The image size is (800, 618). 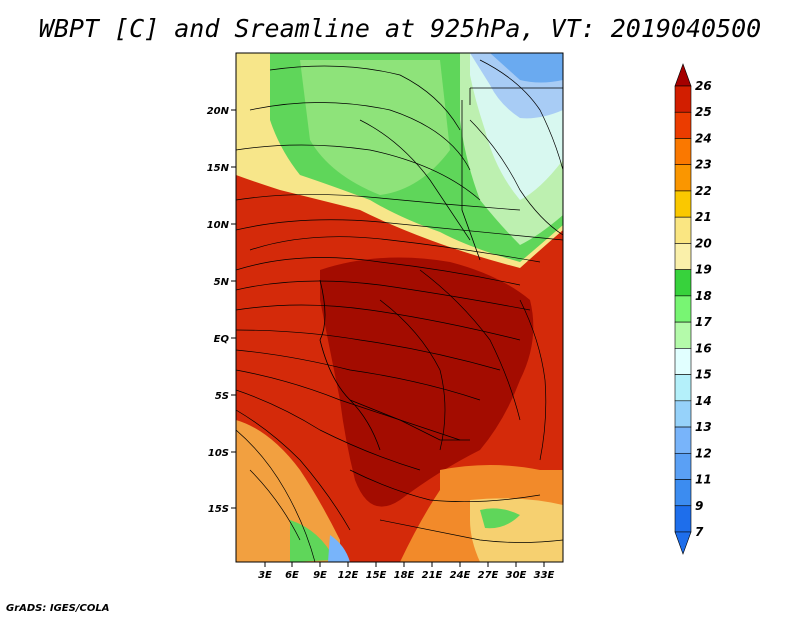 I want to click on credit-text: GrADS: IGES/COLA, so click(x=58, y=608).